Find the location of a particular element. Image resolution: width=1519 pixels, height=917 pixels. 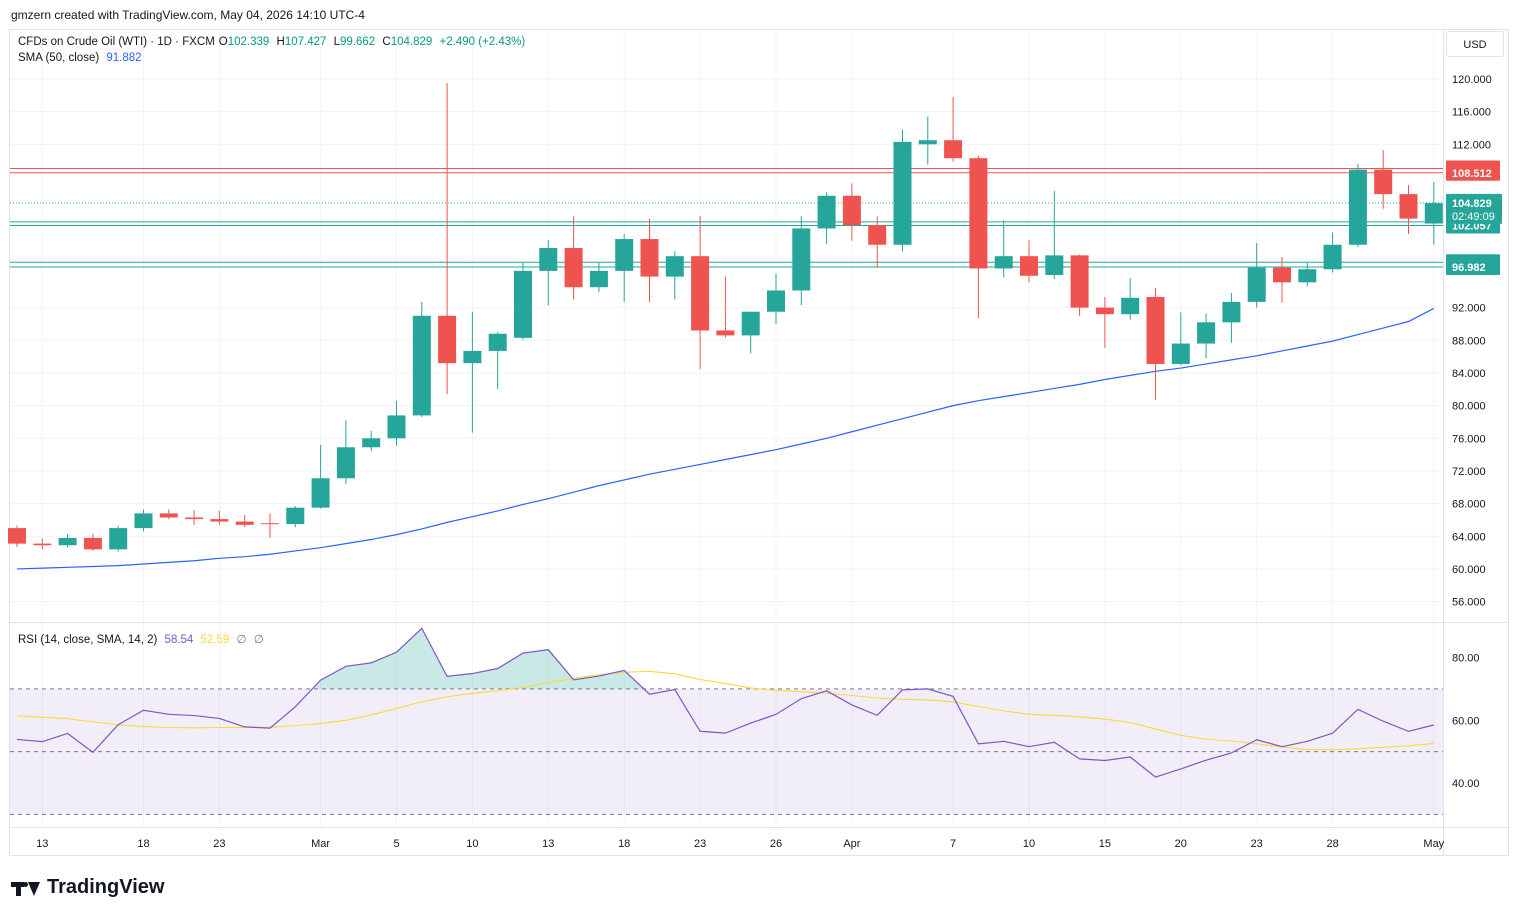

time-axis-label: May is located at coordinates (1433, 844).